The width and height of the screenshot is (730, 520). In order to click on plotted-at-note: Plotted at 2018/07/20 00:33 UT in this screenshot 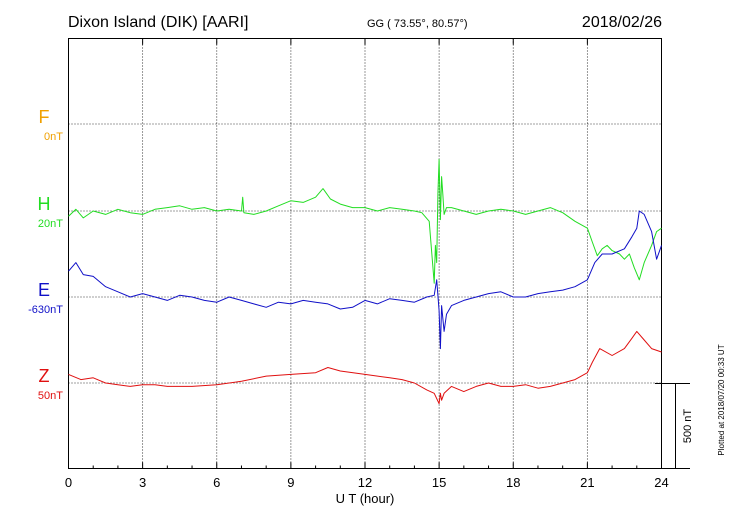, I will do `click(721, 399)`.